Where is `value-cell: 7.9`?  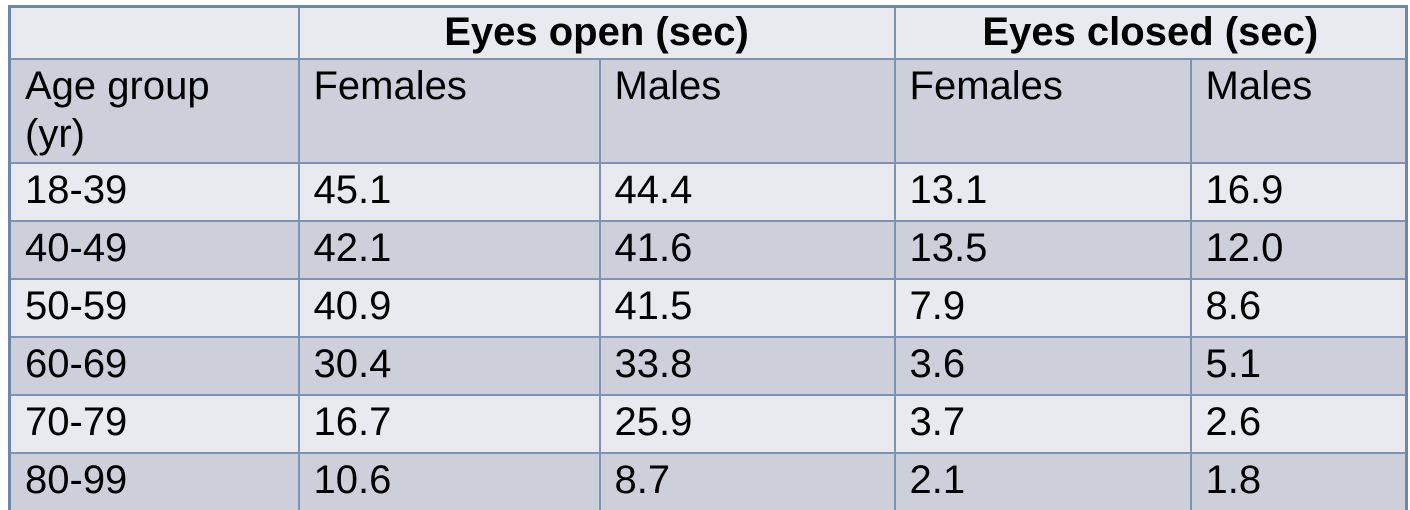 value-cell: 7.9 is located at coordinates (1042, 308).